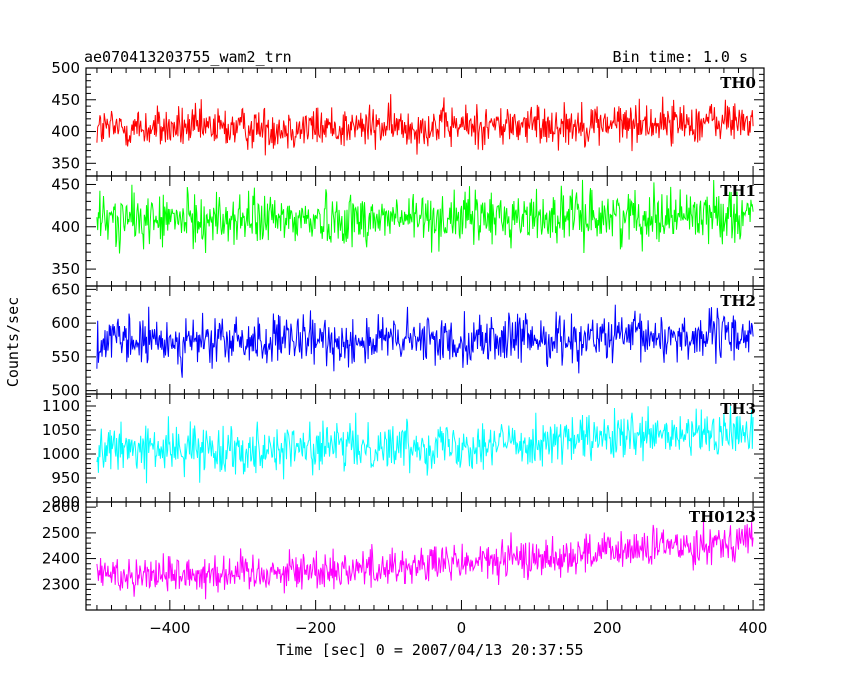 The height and width of the screenshot is (680, 850). I want to click on x-axis-label: Time [sec] 0 = 2007/04/13 20:37:55, so click(429, 650).